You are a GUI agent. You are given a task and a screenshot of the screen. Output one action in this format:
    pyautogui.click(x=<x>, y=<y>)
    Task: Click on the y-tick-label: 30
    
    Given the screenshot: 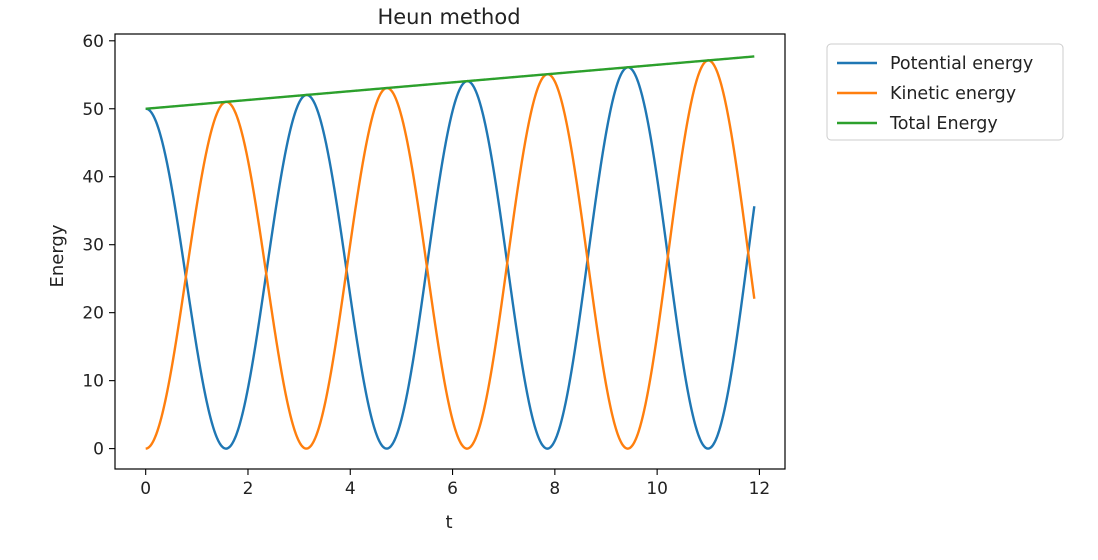 What is the action you would take?
    pyautogui.click(x=93, y=246)
    